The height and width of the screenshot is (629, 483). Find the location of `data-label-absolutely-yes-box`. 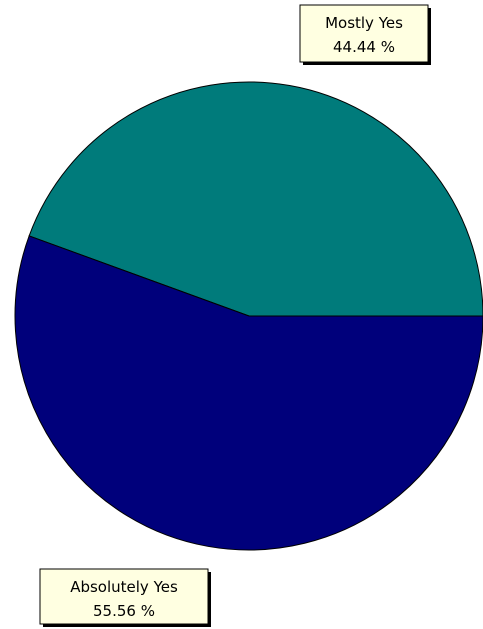

data-label-absolutely-yes-box is located at coordinates (124, 596).